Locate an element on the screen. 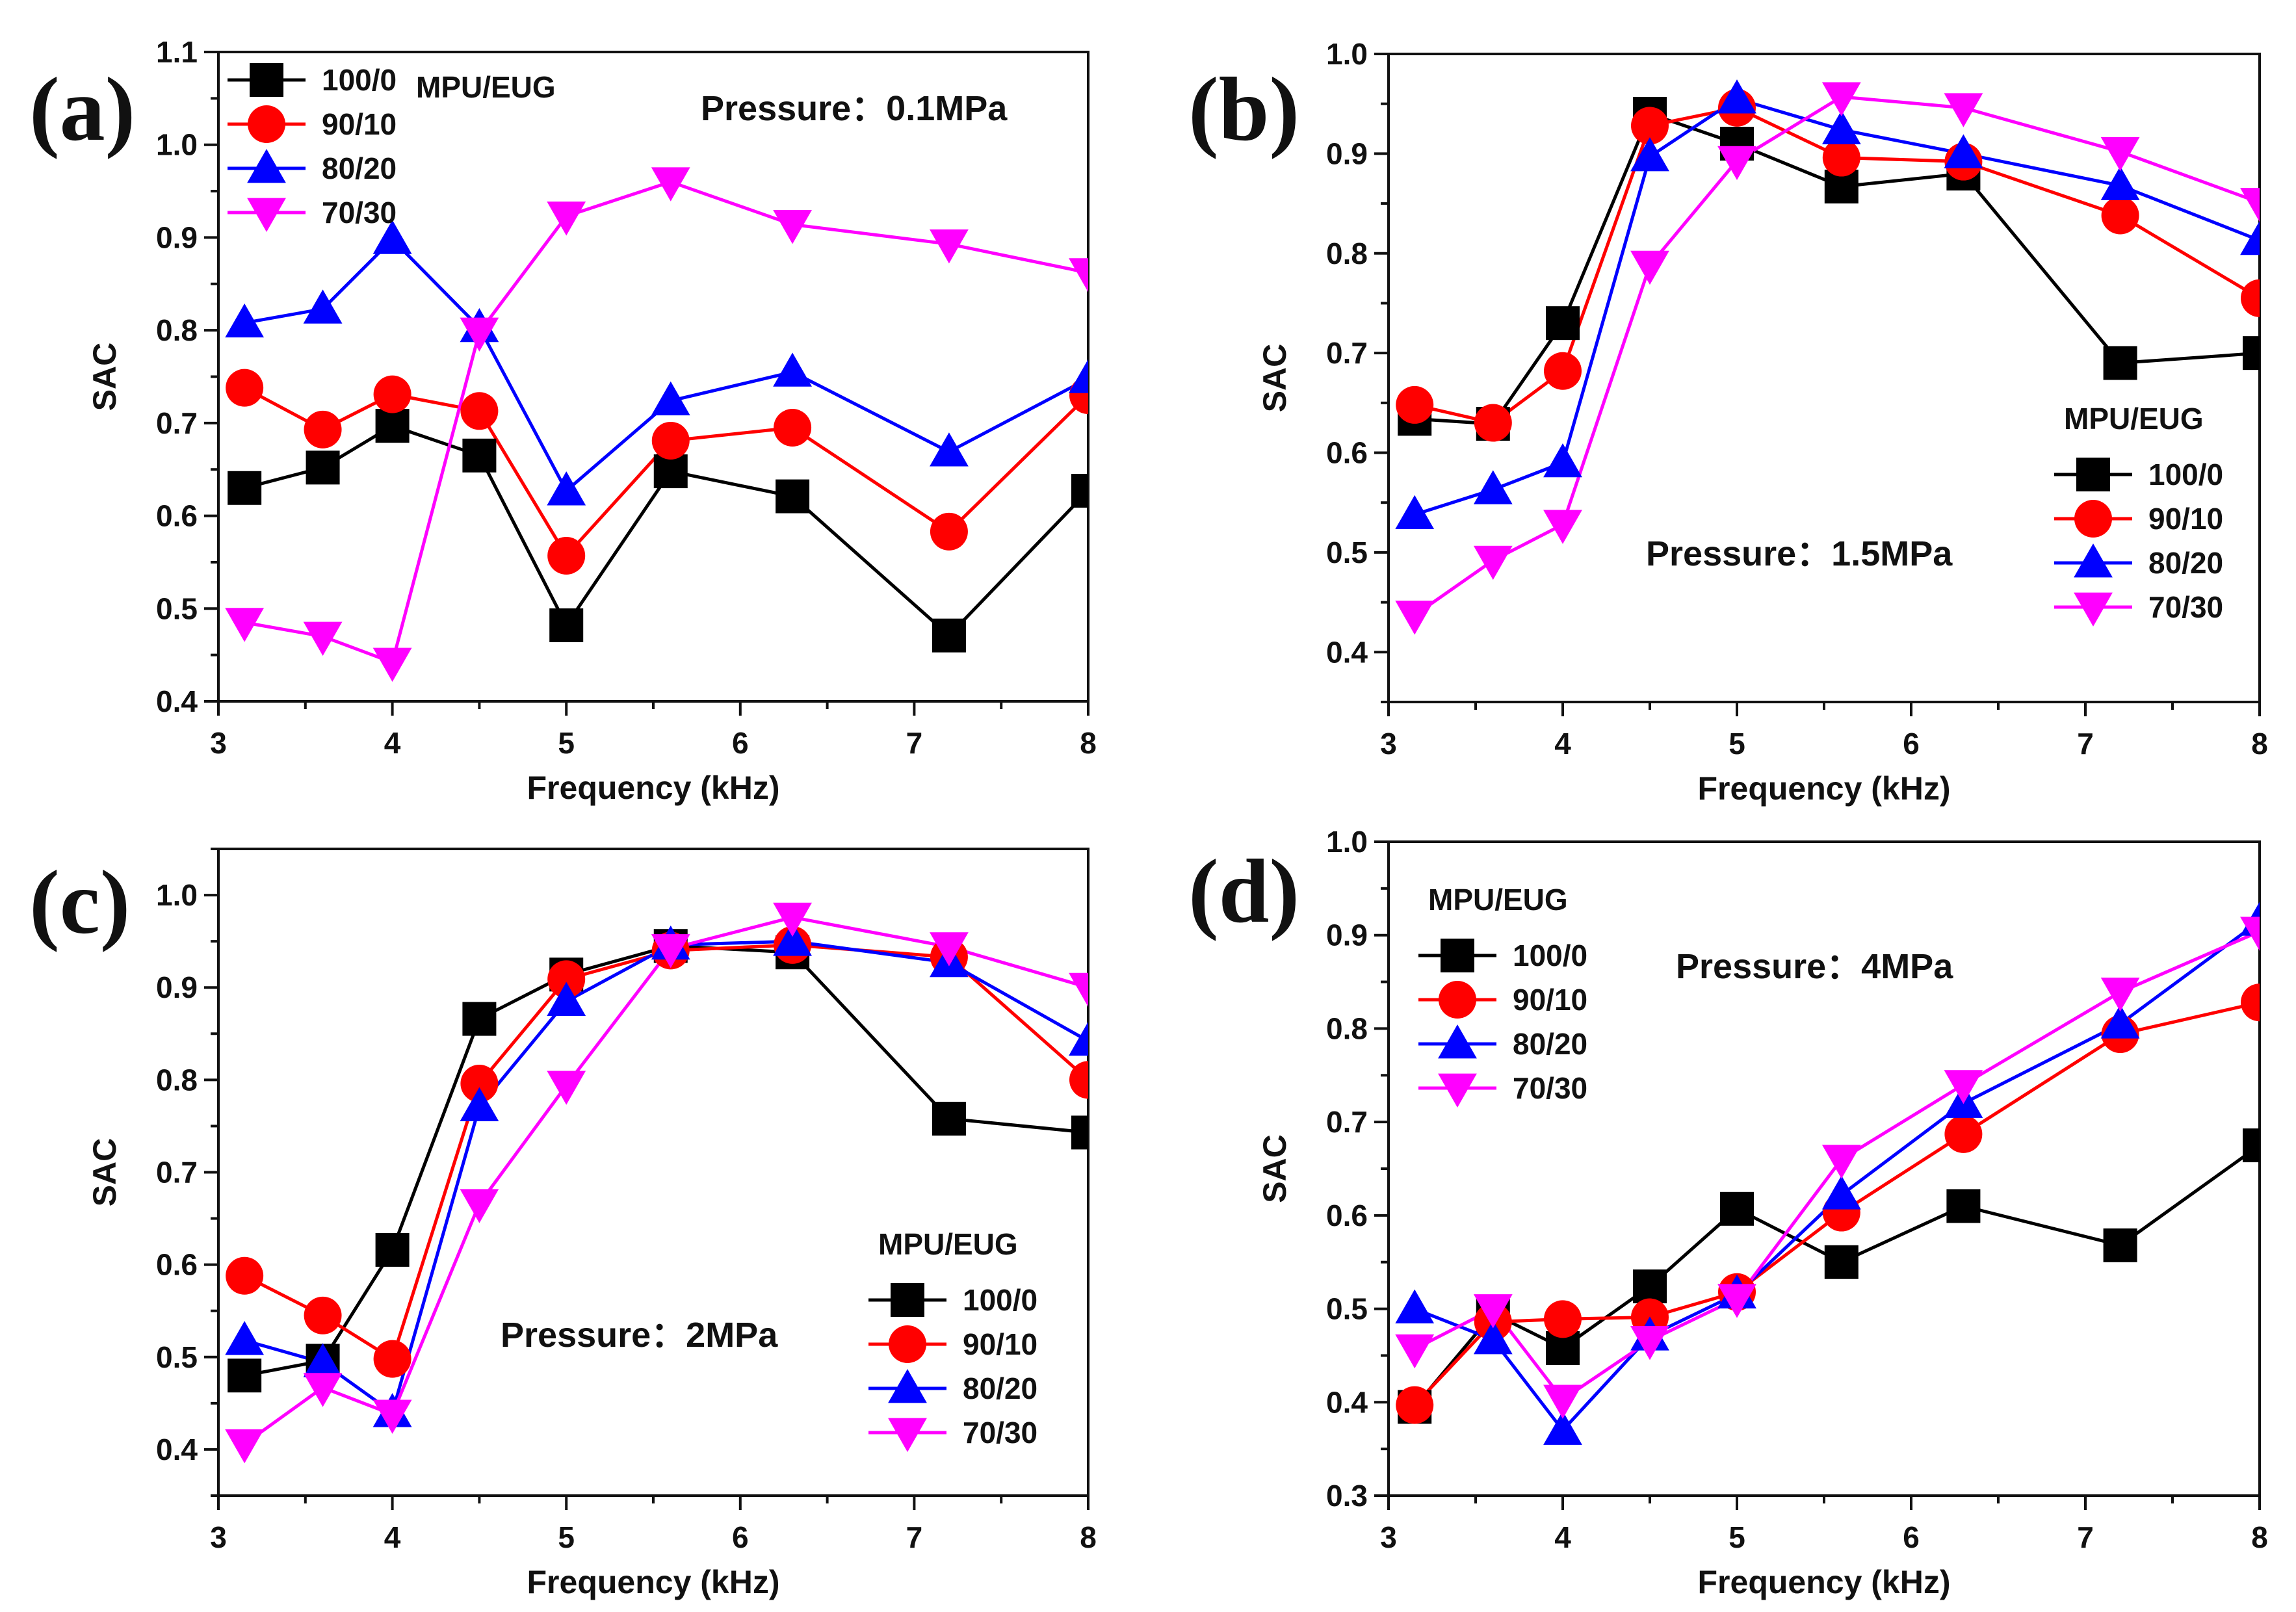  legend: MPU/EUG 100/0 90/10 80/20 70/30 is located at coordinates (392, 147).